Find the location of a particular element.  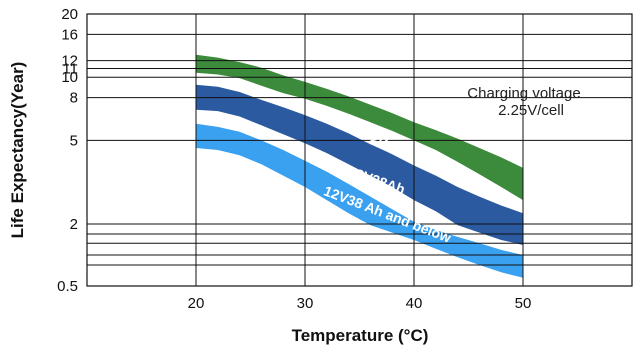

y-tick-label: 5 is located at coordinates (74, 140).